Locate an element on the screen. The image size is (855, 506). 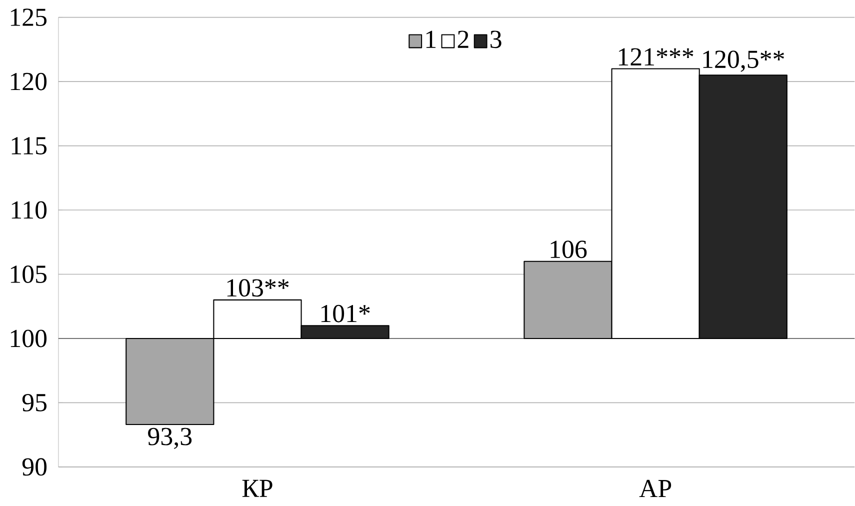
data-label: 120,5** is located at coordinates (743, 61).